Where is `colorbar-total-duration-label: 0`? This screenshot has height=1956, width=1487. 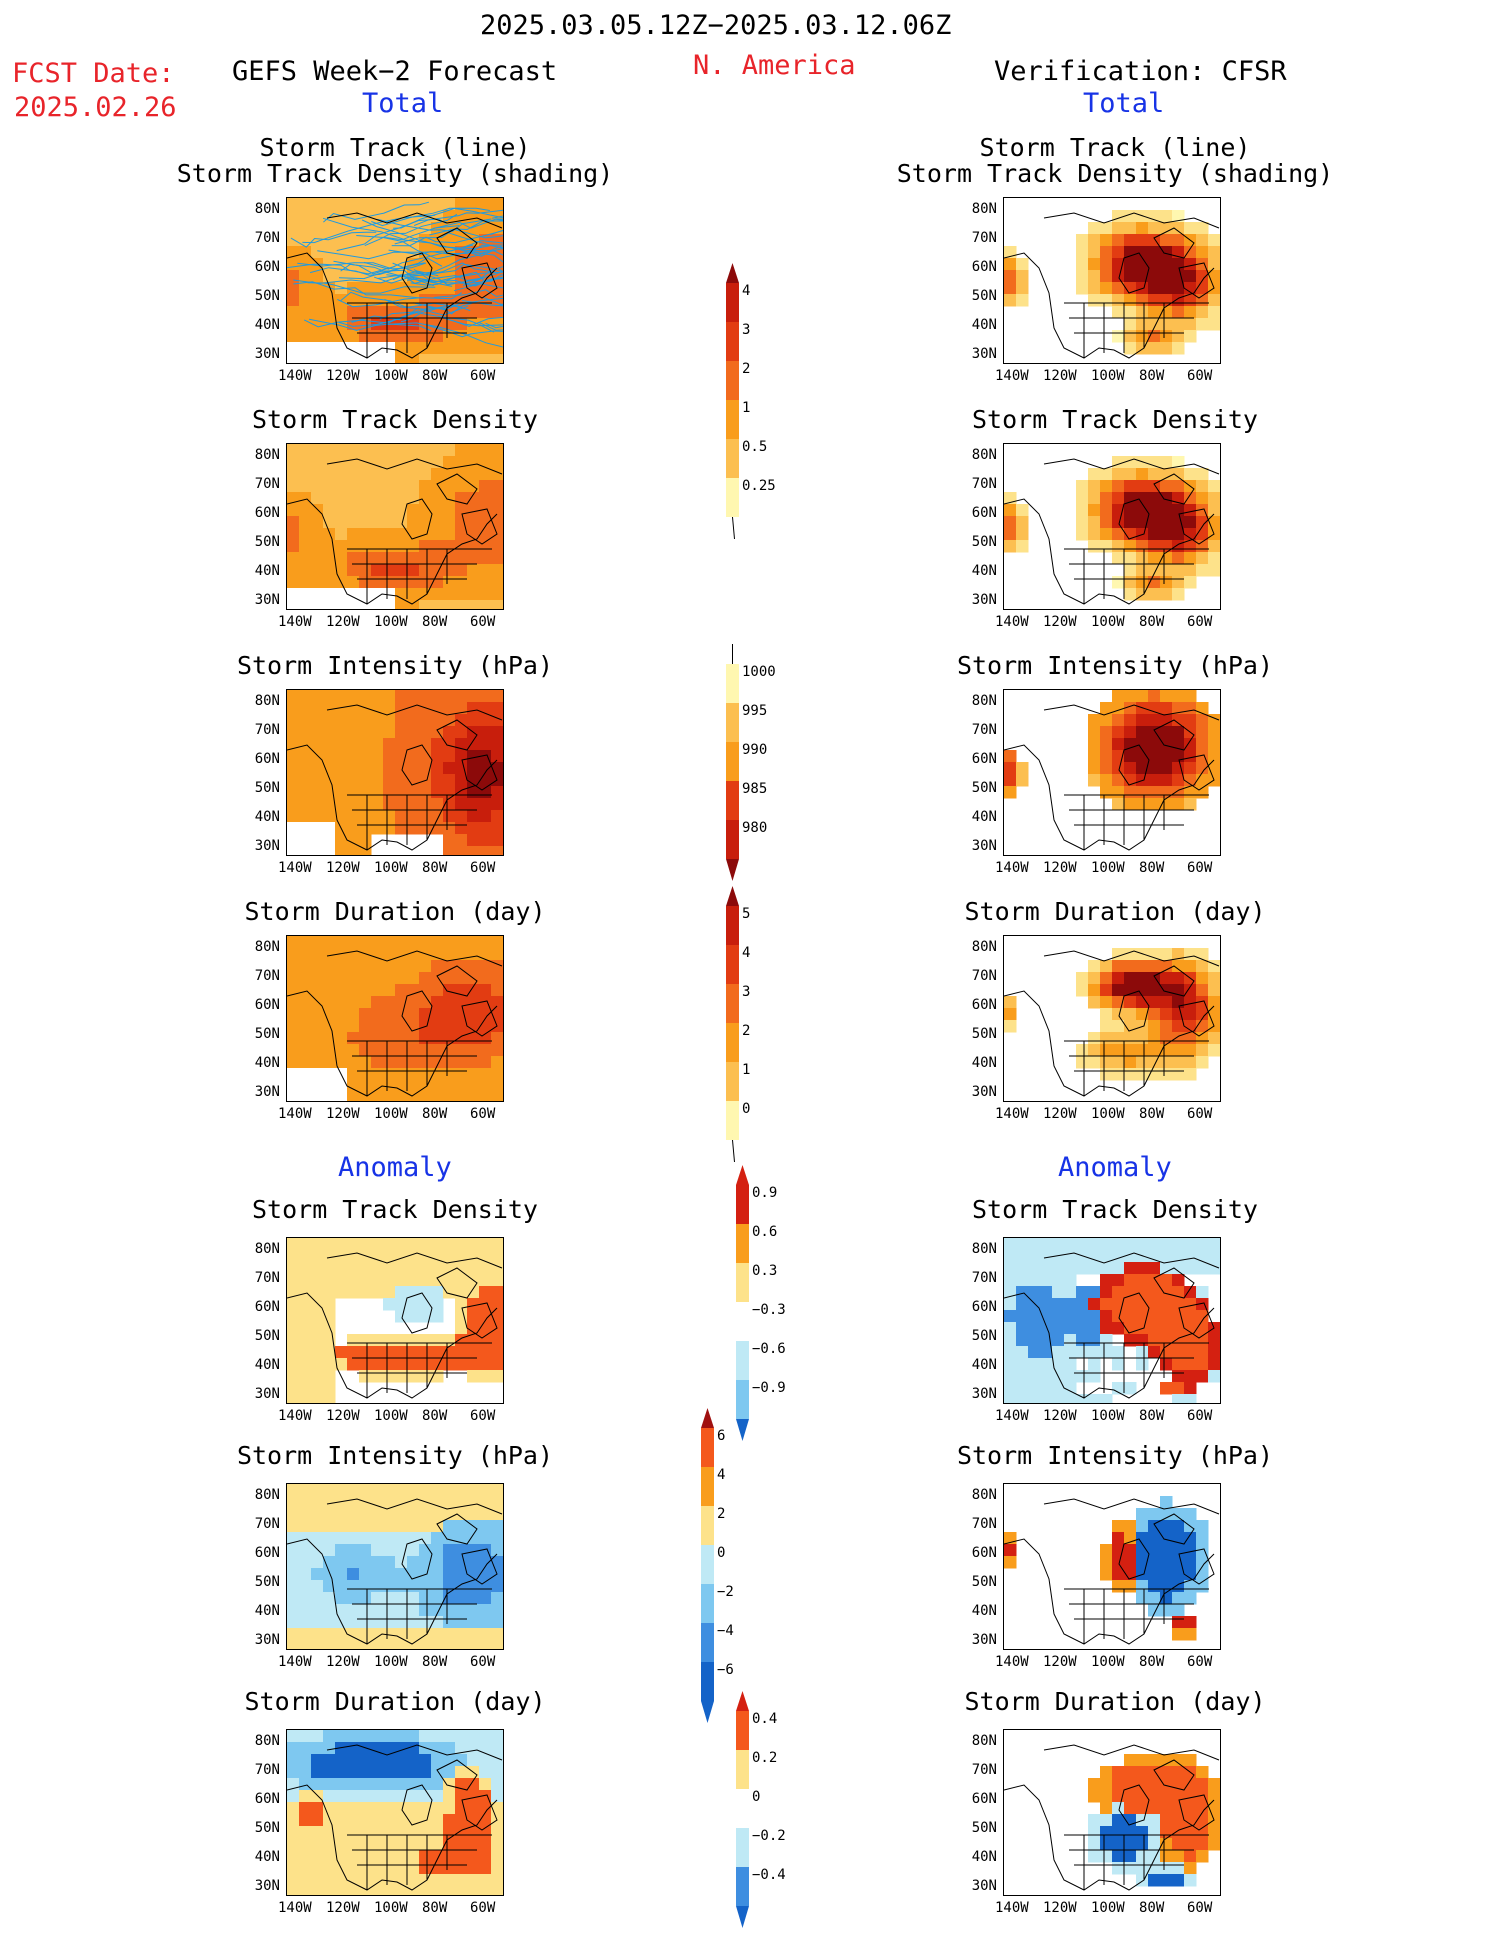 colorbar-total-duration-label: 0 is located at coordinates (746, 1109).